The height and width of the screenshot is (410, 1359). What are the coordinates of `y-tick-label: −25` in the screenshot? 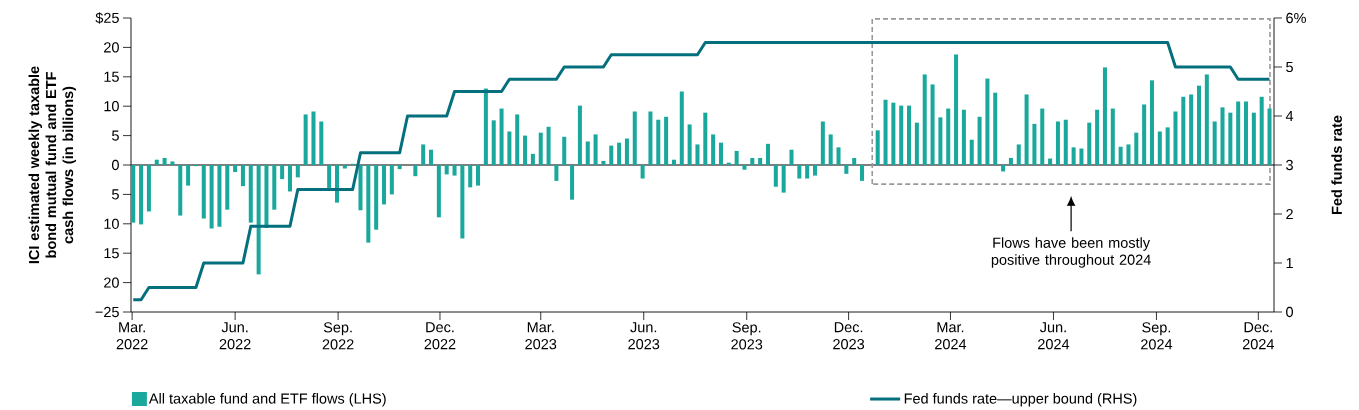 It's located at (107, 312).